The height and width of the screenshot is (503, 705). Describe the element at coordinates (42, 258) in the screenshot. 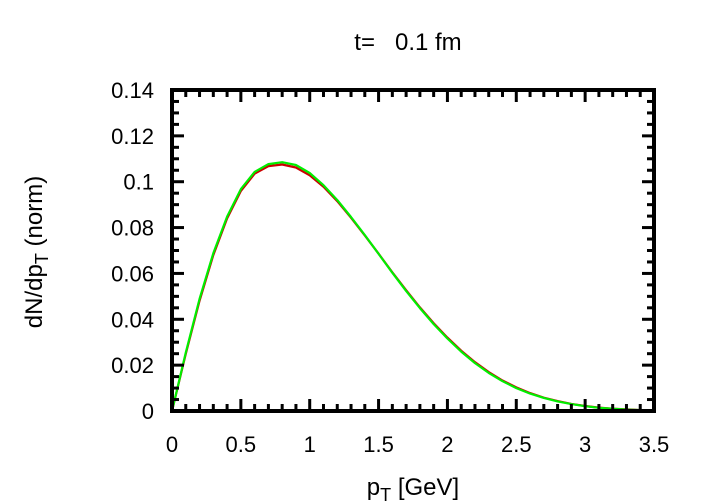

I see `y-axis-label-sub: T` at that location.